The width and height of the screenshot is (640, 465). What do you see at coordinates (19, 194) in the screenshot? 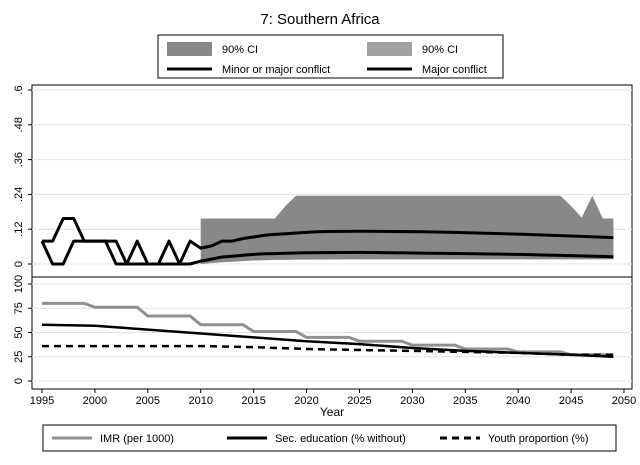
I see `top-y-tick-label: .24` at bounding box center [19, 194].